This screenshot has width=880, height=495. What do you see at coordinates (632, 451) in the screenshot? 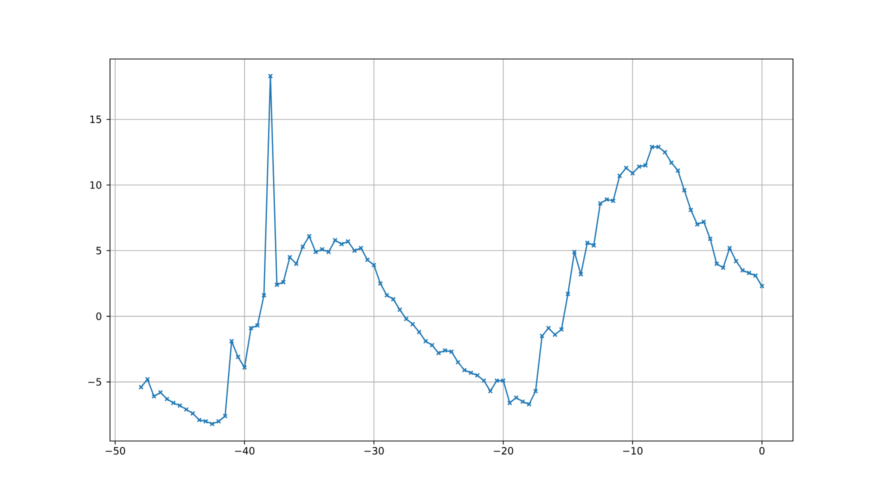
I see `x-tick-label: −10` at bounding box center [632, 451].